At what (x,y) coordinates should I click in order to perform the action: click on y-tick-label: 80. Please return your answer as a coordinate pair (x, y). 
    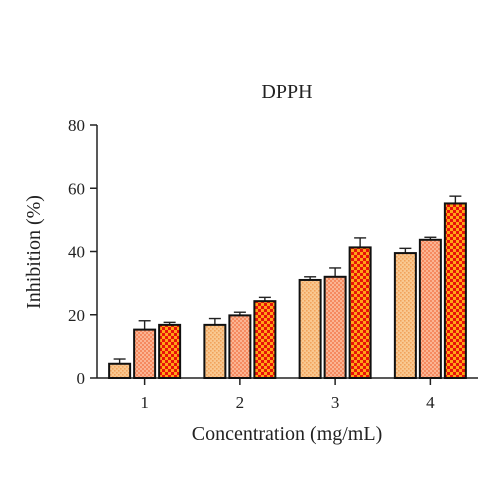
    Looking at the image, I should click on (76, 125).